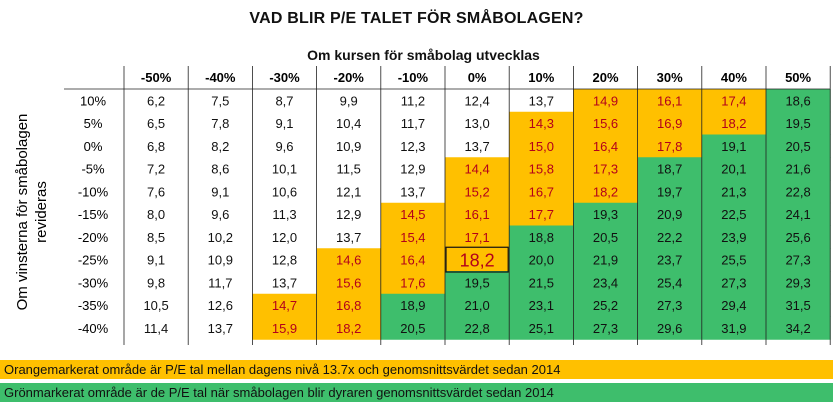 The width and height of the screenshot is (833, 403). I want to click on cell-value: 22,8, so click(797, 191).